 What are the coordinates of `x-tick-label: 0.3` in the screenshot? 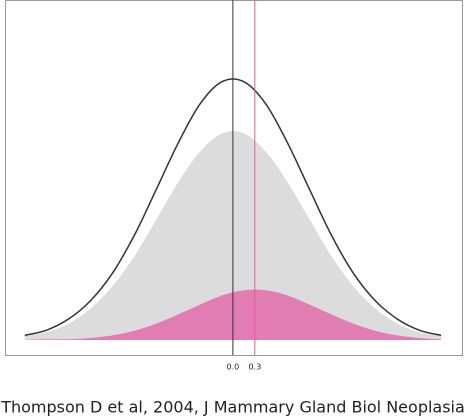 It's located at (254, 367).